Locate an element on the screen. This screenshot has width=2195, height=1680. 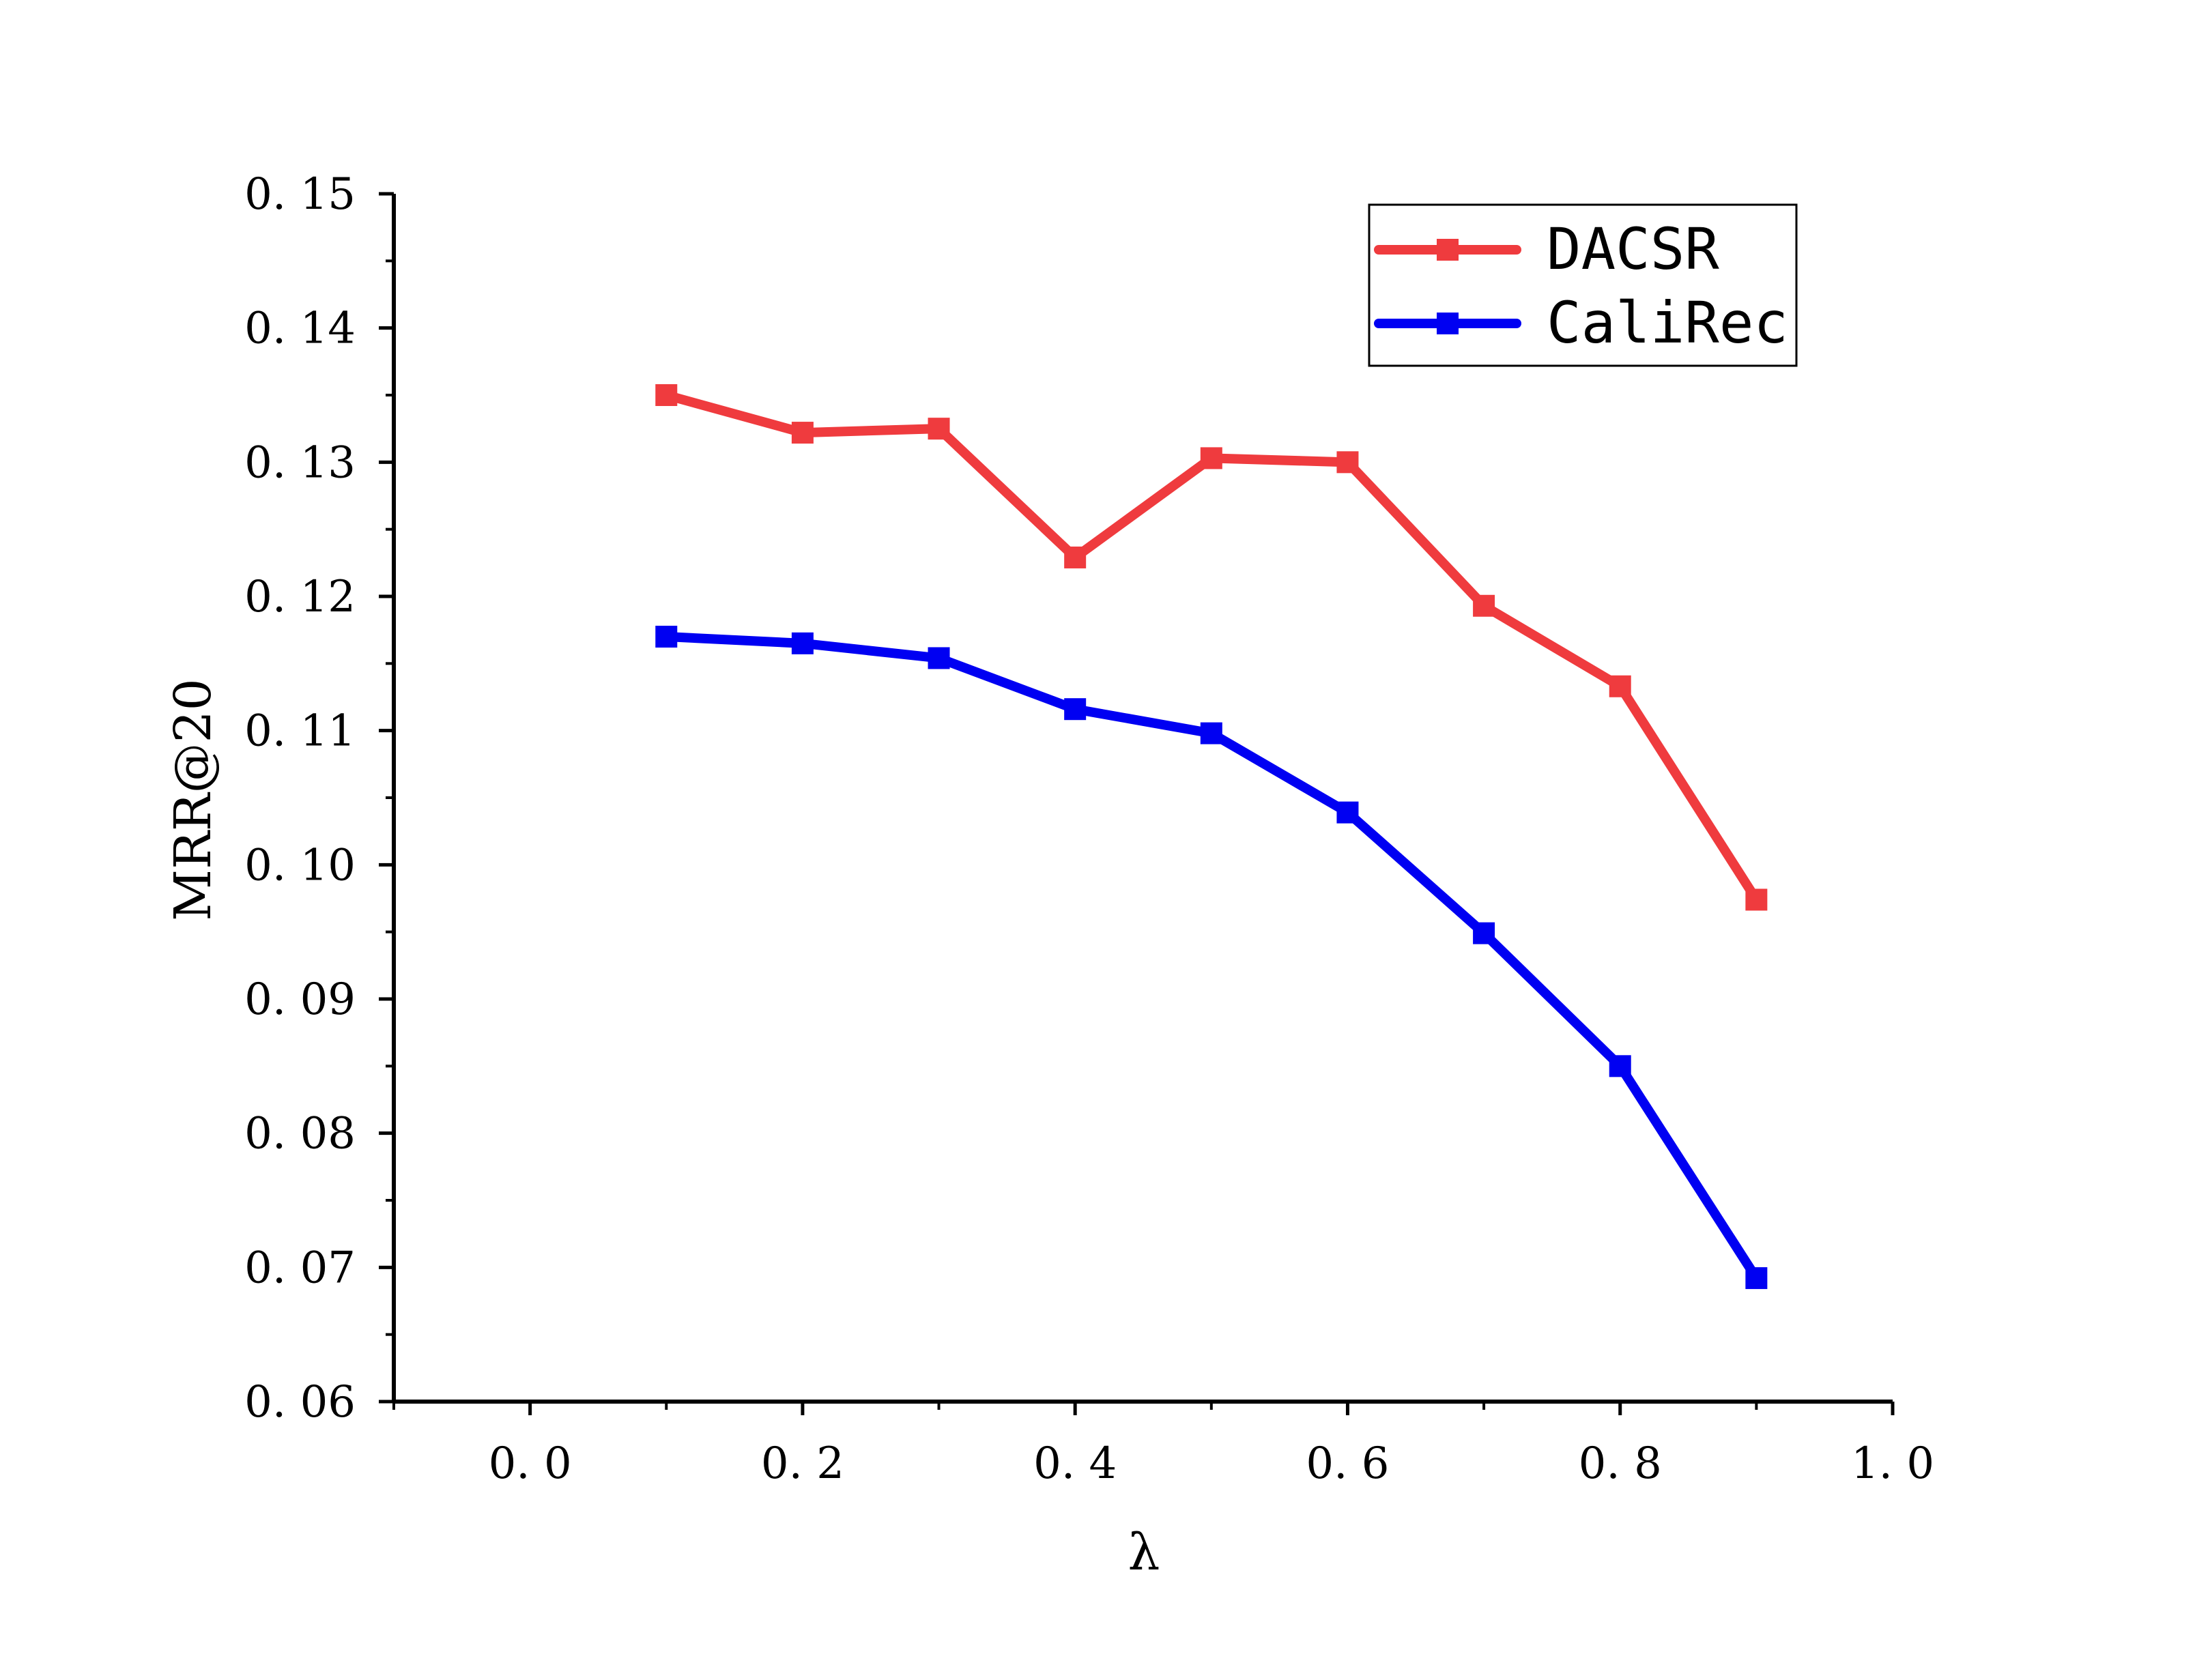
x-tick-label: 0. 6 is located at coordinates (1347, 1463).